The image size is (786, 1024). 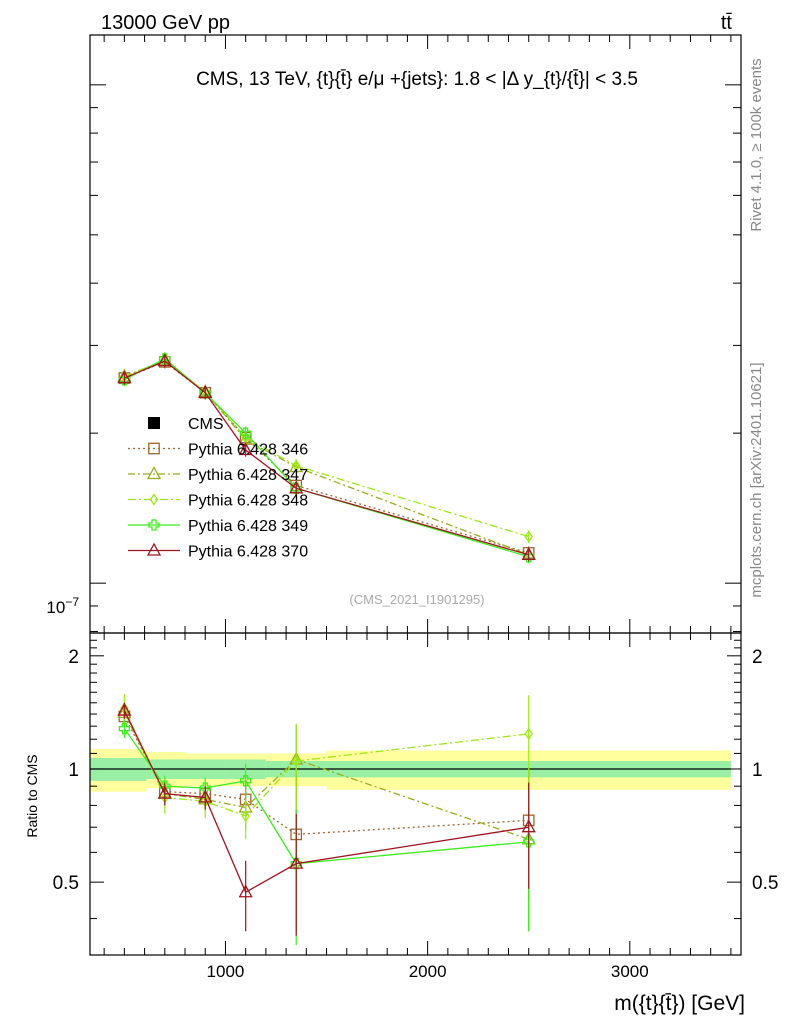 I want to click on x-axis-label: m({t}{t̄}) [GeV], so click(x=679, y=1003).